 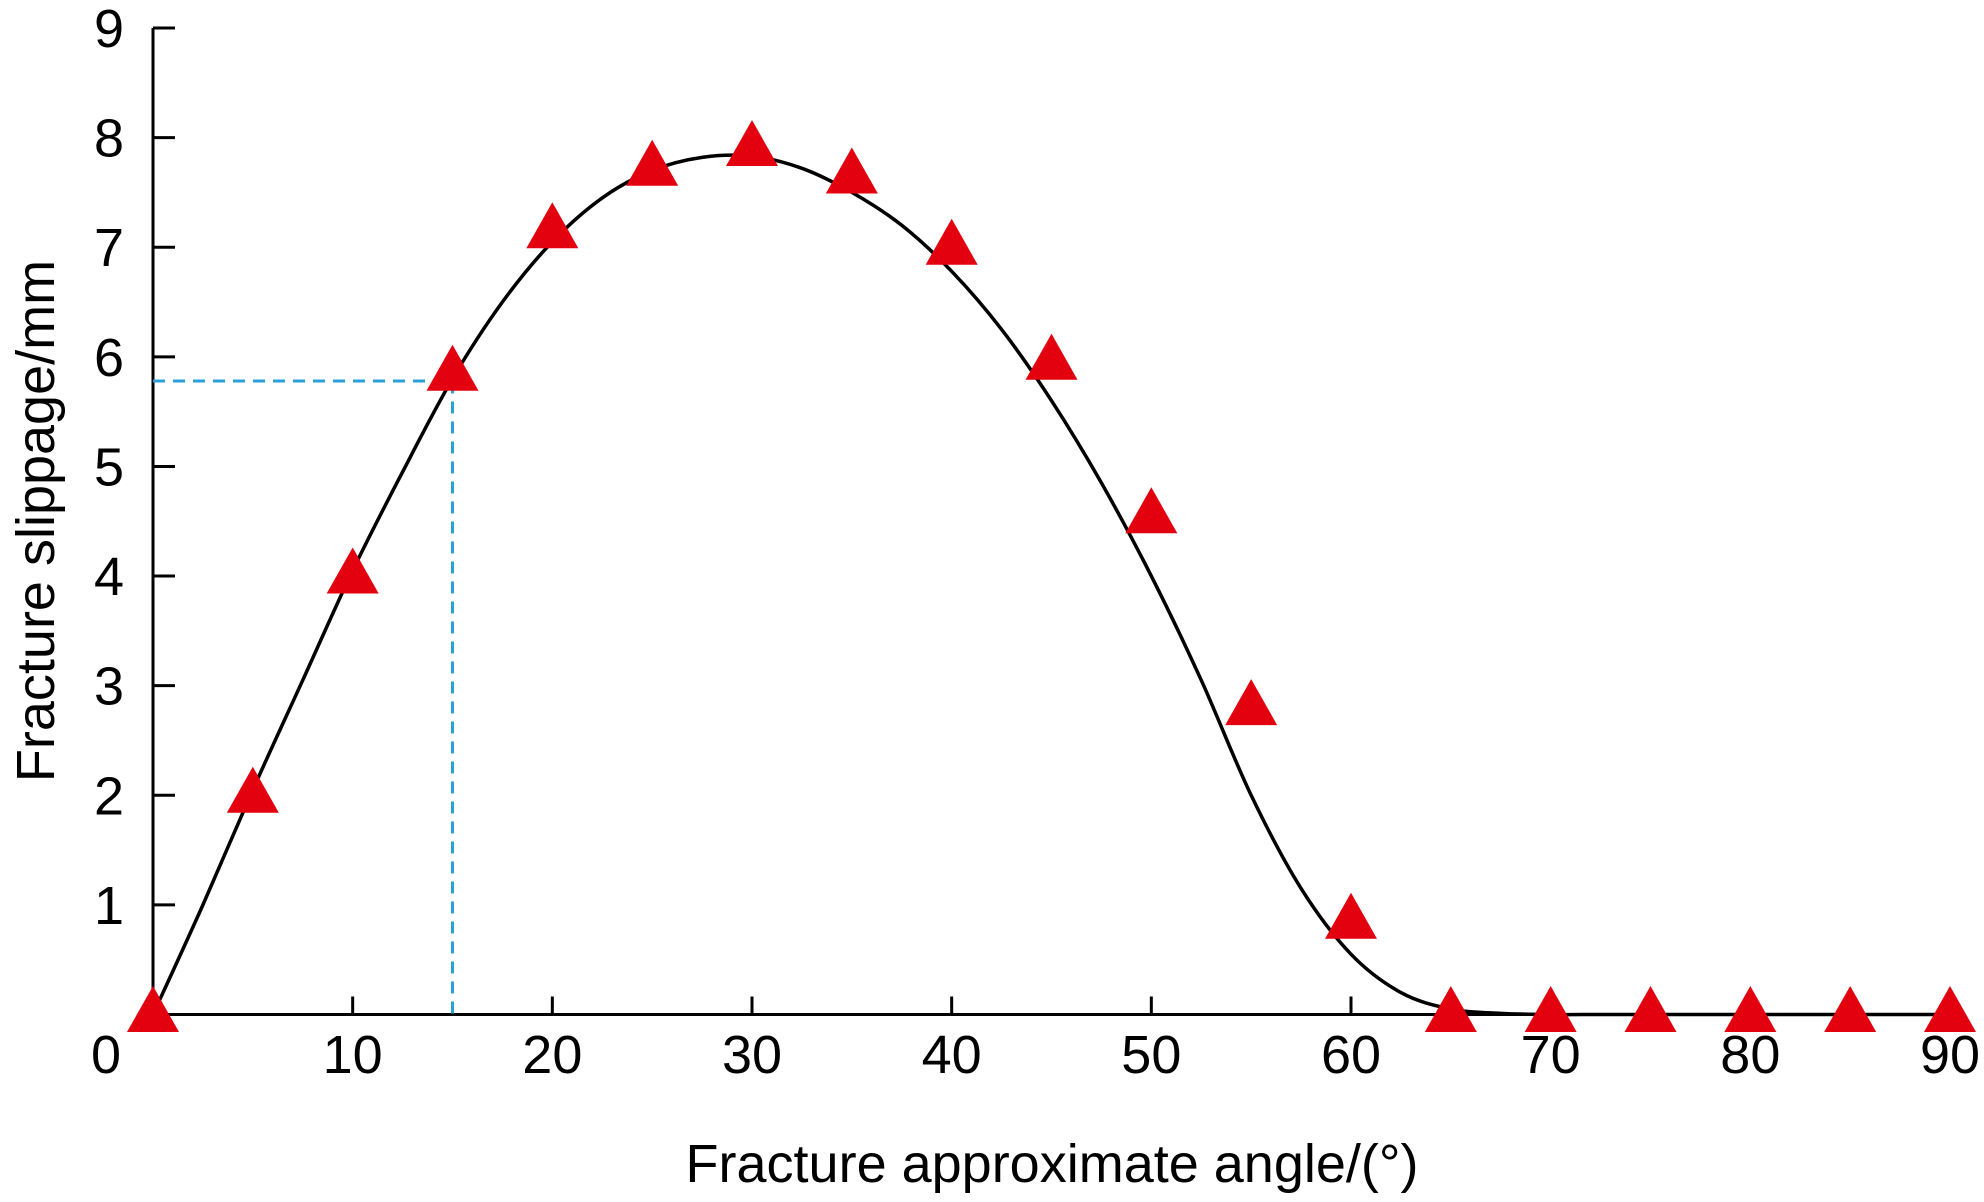 What do you see at coordinates (1750, 1055) in the screenshot?
I see `x-tick-label: 80` at bounding box center [1750, 1055].